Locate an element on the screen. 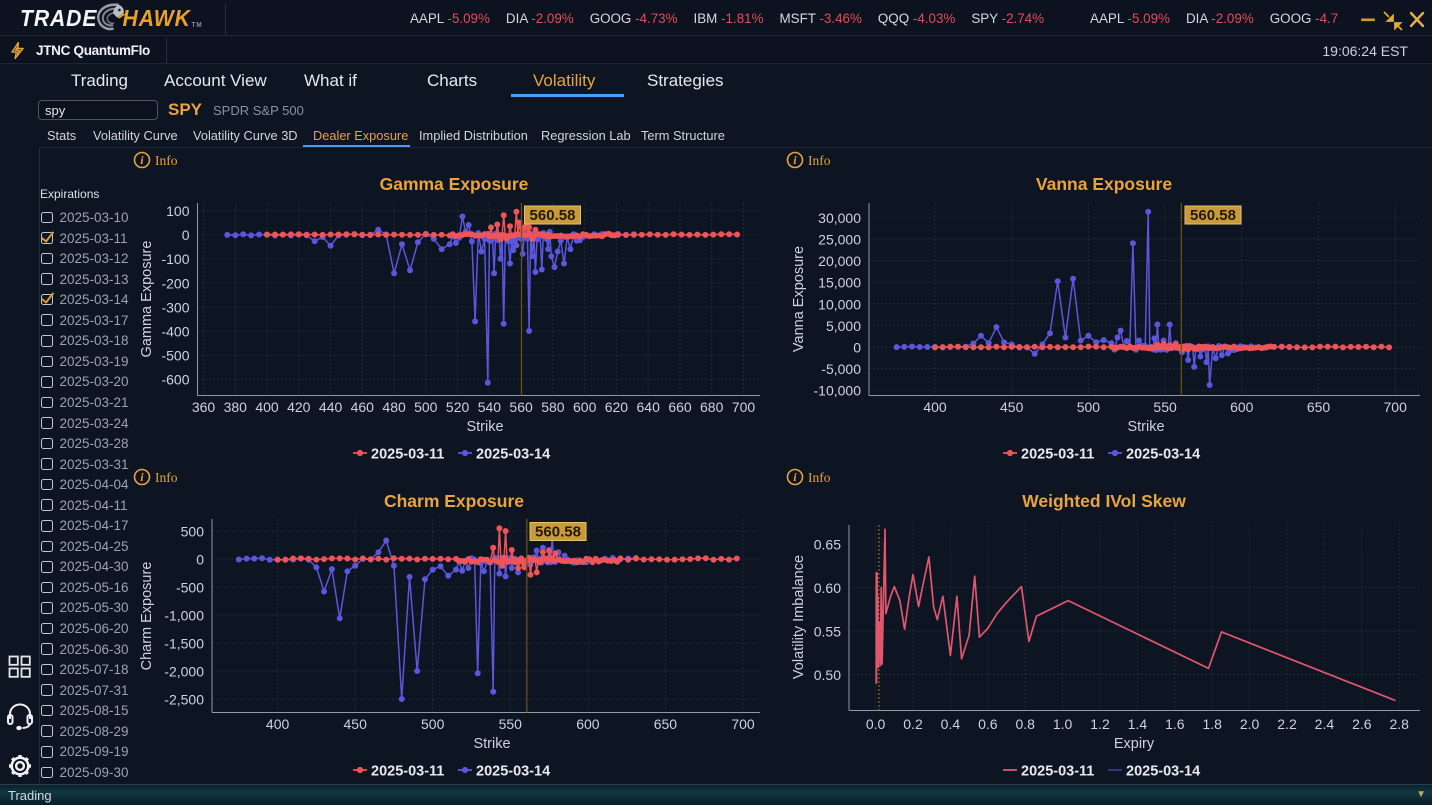 This screenshot has width=1432, height=805. svg-text: 380 is located at coordinates (236, 407).